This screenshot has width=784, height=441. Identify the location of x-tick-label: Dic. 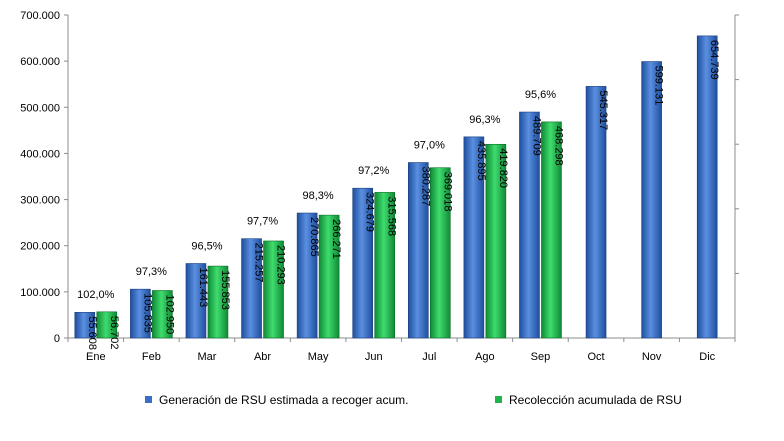
(707, 357).